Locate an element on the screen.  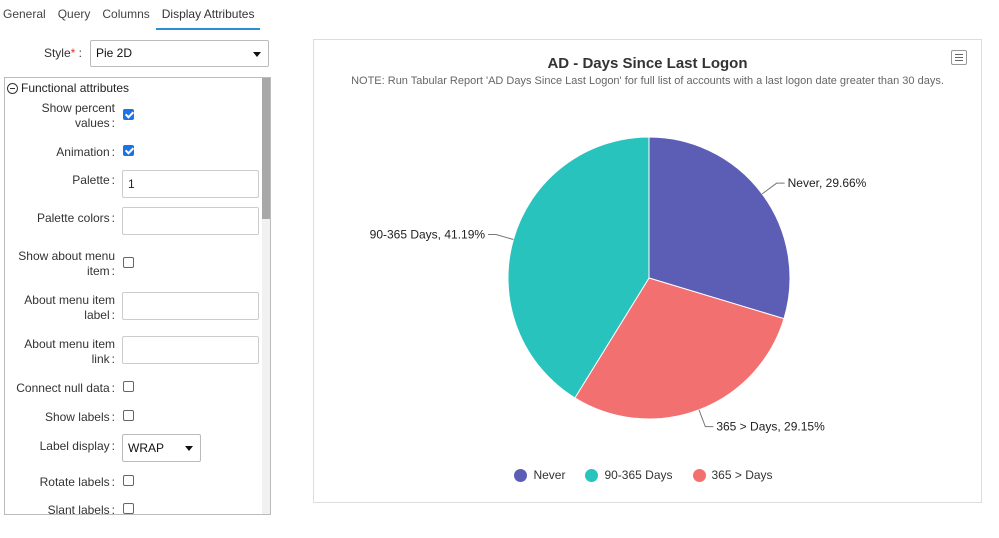
pie-data-label: 365 > Days, 29.15% is located at coordinates (770, 427).